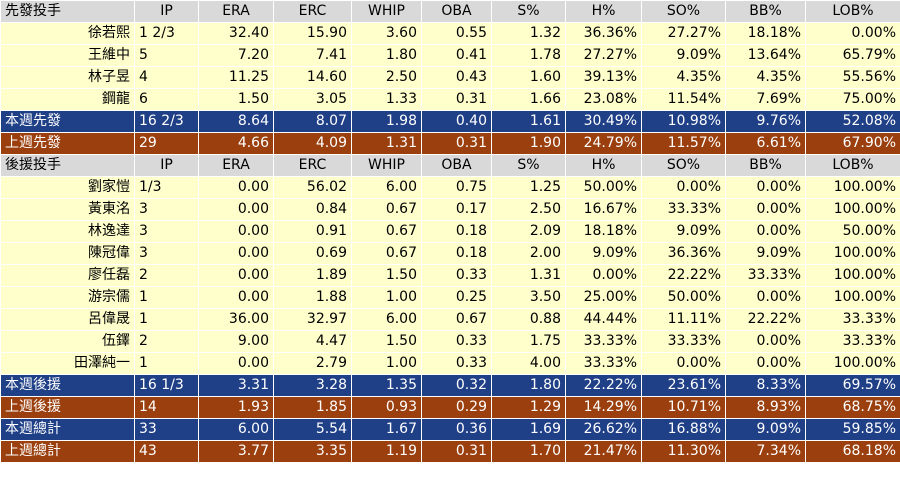 The image size is (900, 484). I want to click on cell-oba: 0.33, so click(456, 275).